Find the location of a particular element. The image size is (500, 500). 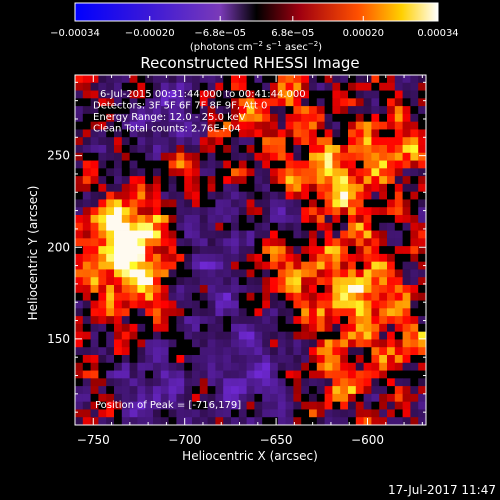

colorbar-ticks is located at coordinates (256, 18).